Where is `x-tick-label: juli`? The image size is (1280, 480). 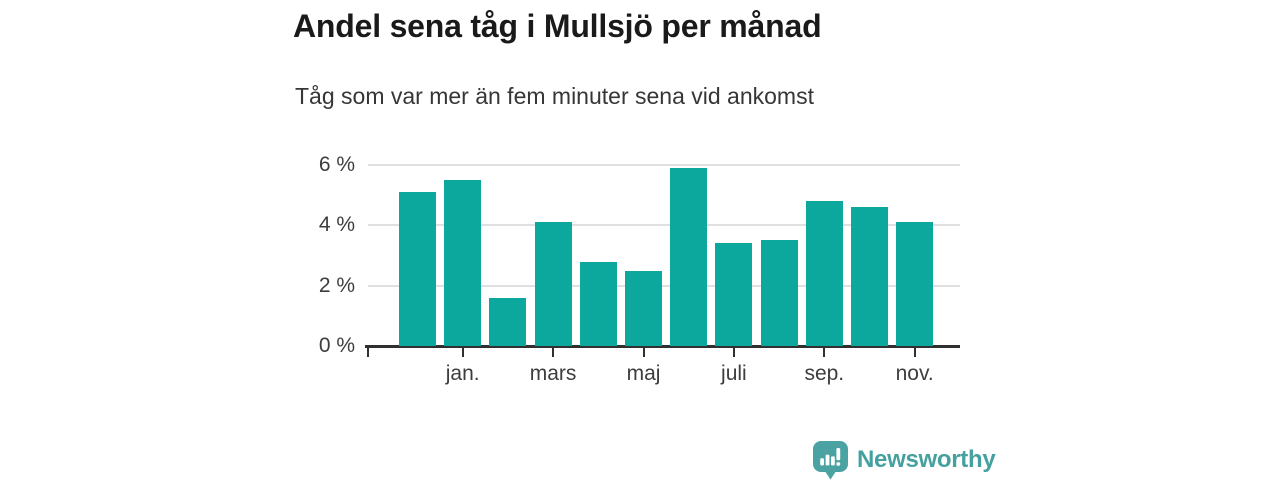 x-tick-label: juli is located at coordinates (734, 373).